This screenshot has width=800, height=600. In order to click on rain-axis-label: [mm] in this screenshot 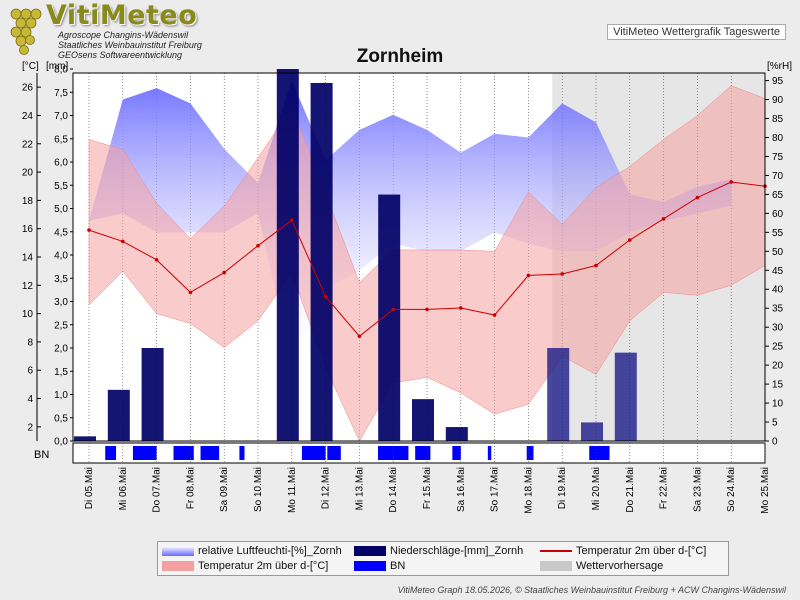, I will do `click(57, 66)`.